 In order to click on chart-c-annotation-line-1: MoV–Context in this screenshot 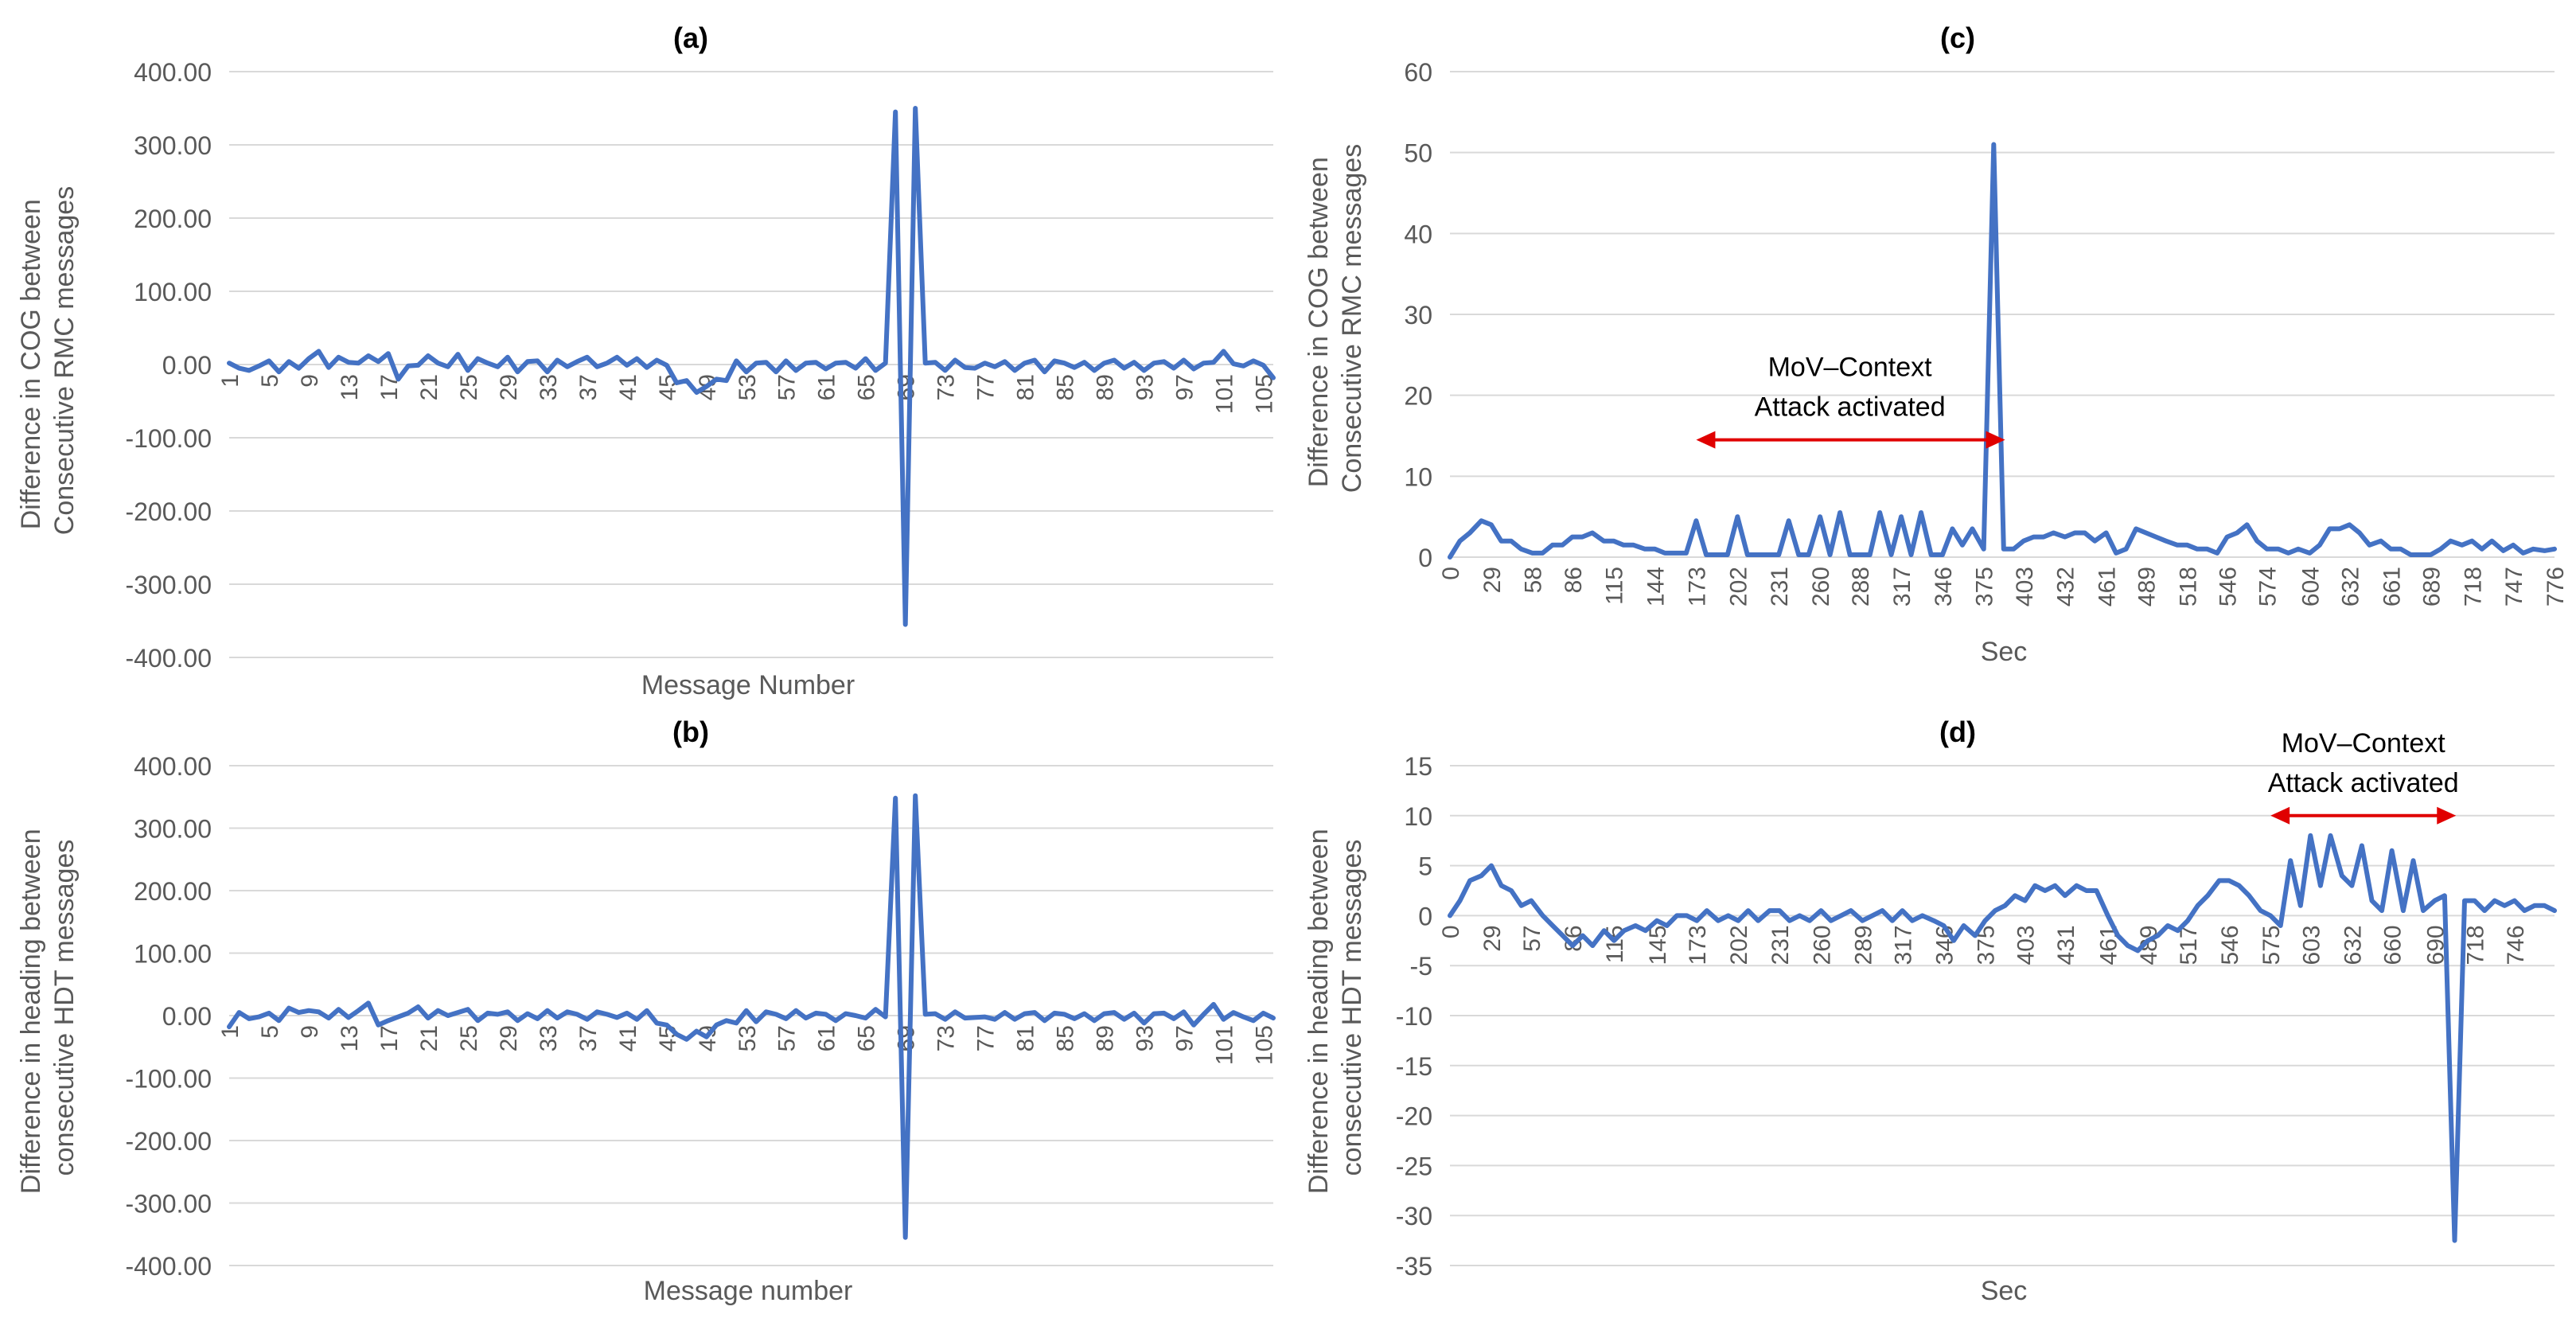, I will do `click(1850, 368)`.